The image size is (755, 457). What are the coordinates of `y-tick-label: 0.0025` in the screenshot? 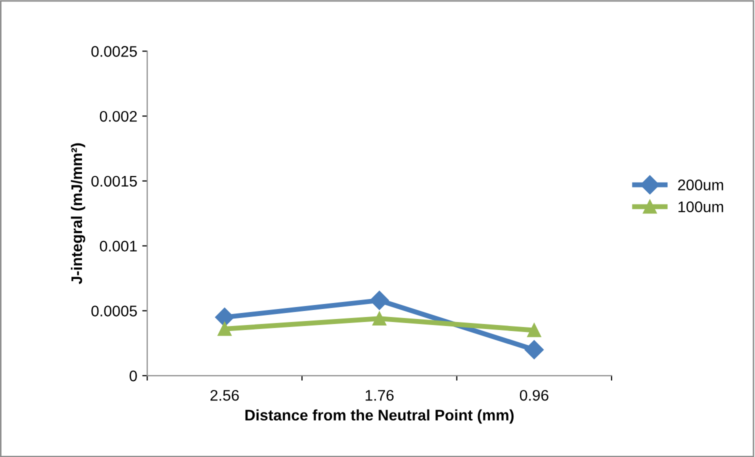 It's located at (114, 51).